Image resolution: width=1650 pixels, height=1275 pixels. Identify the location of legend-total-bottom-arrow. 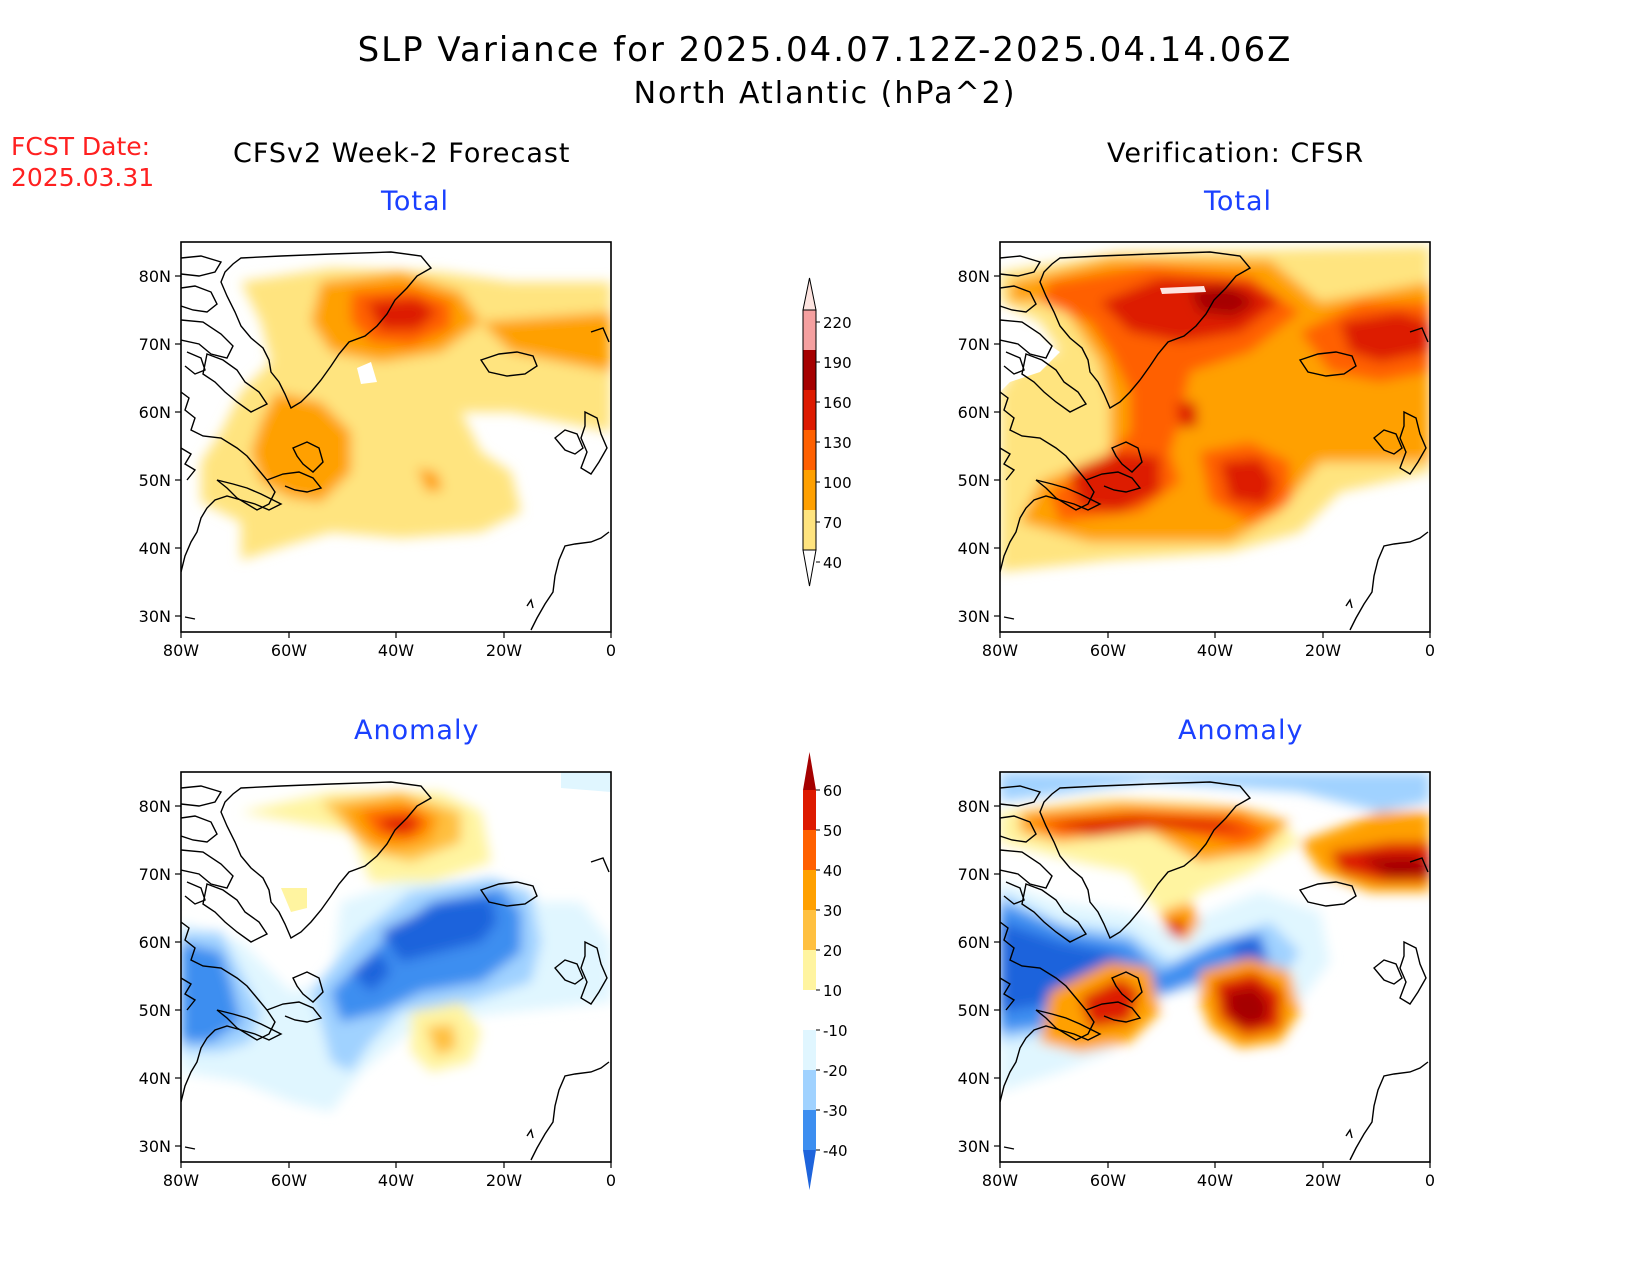
(809, 568).